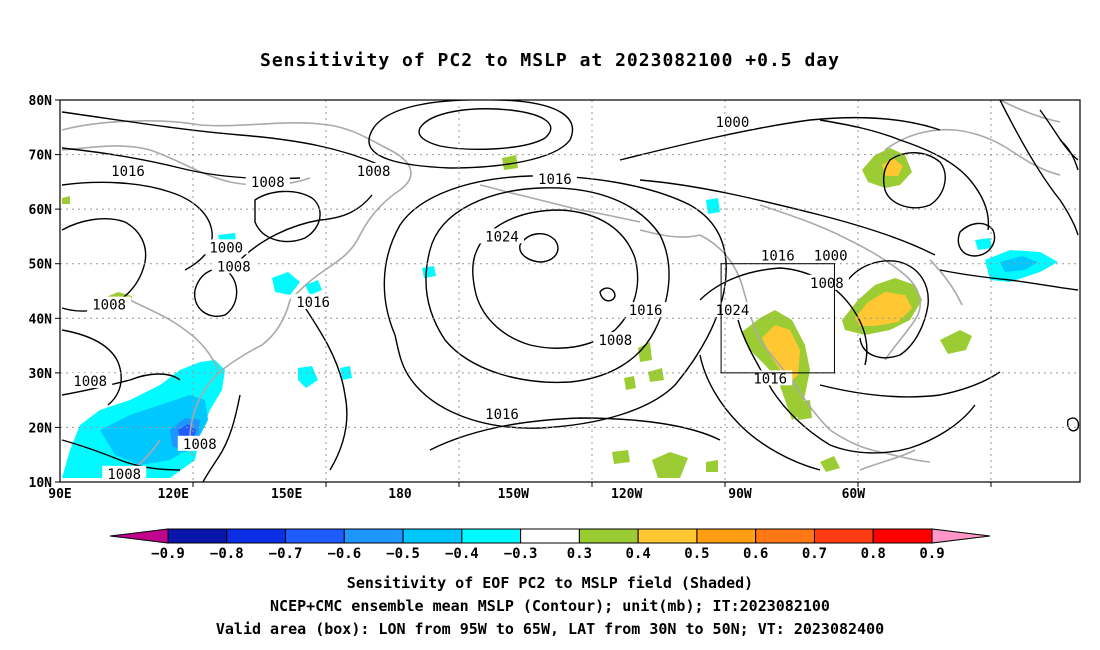 The height and width of the screenshot is (650, 1100). Describe the element at coordinates (41, 292) in the screenshot. I see `latitude-labels: 80N 70N 60N 50N 40N 30N 20N 10N` at that location.